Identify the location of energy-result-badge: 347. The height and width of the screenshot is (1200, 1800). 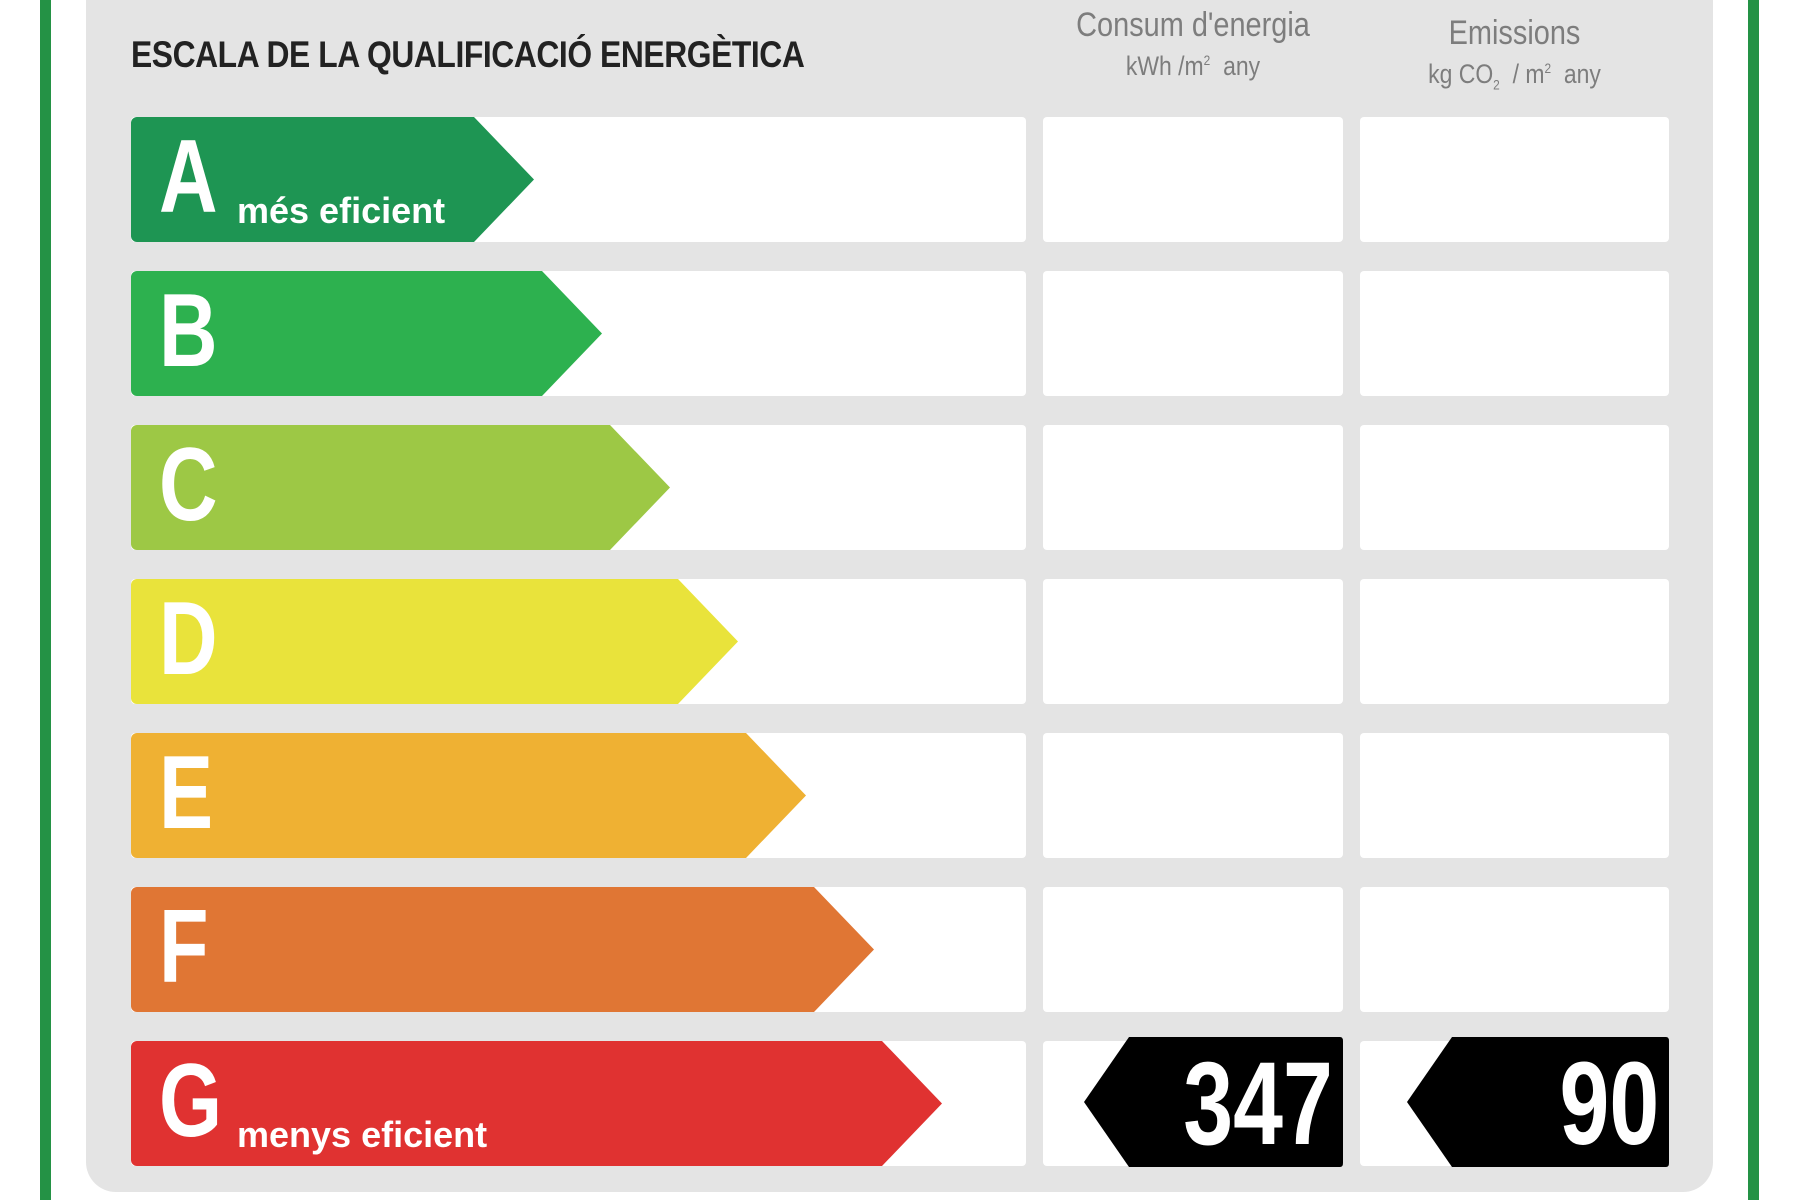
(1213, 1102).